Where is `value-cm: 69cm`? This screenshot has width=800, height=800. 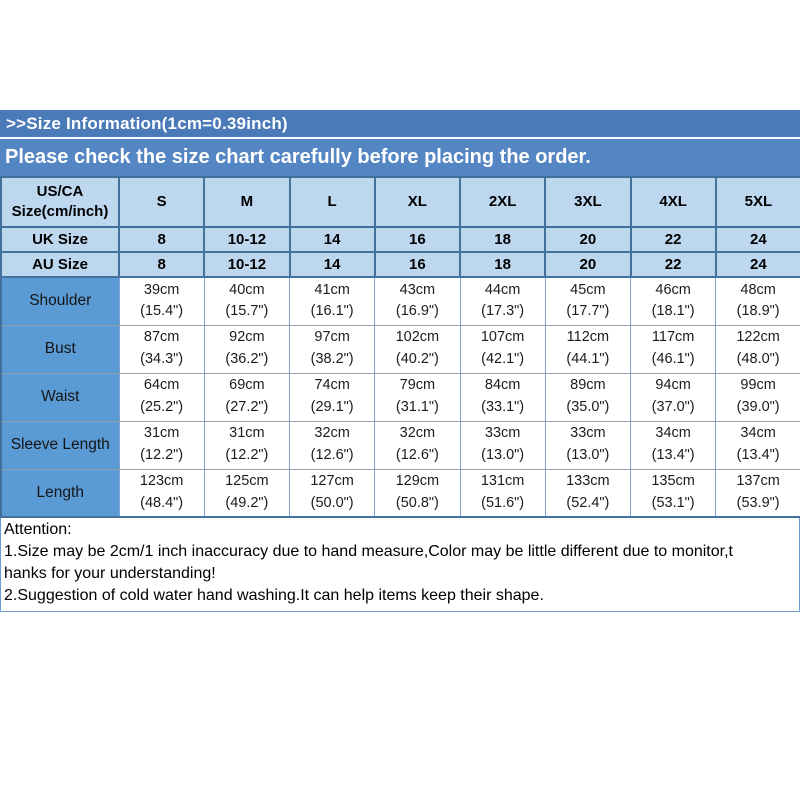
value-cm: 69cm is located at coordinates (247, 385).